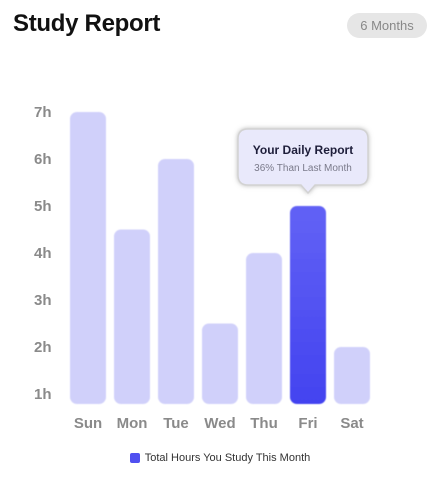  I want to click on legend: Total Hours You Study This Month, so click(220, 458).